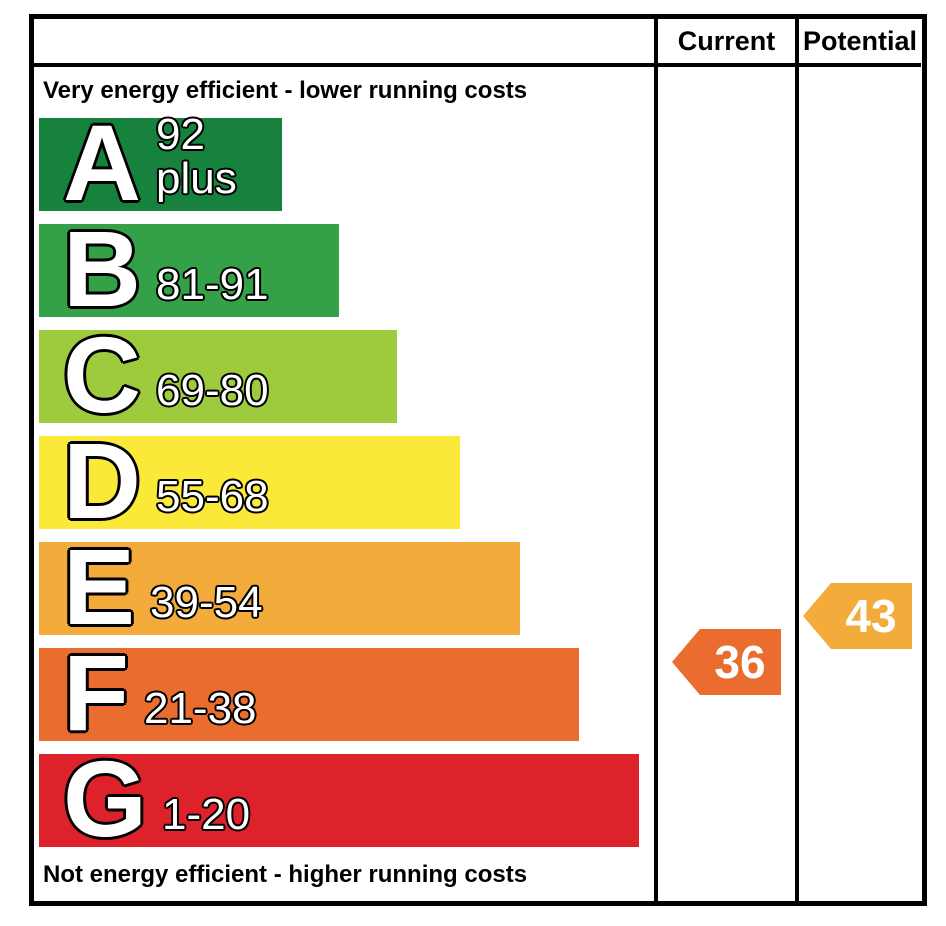  What do you see at coordinates (279, 586) in the screenshot?
I see `band-e: E 39-54` at bounding box center [279, 586].